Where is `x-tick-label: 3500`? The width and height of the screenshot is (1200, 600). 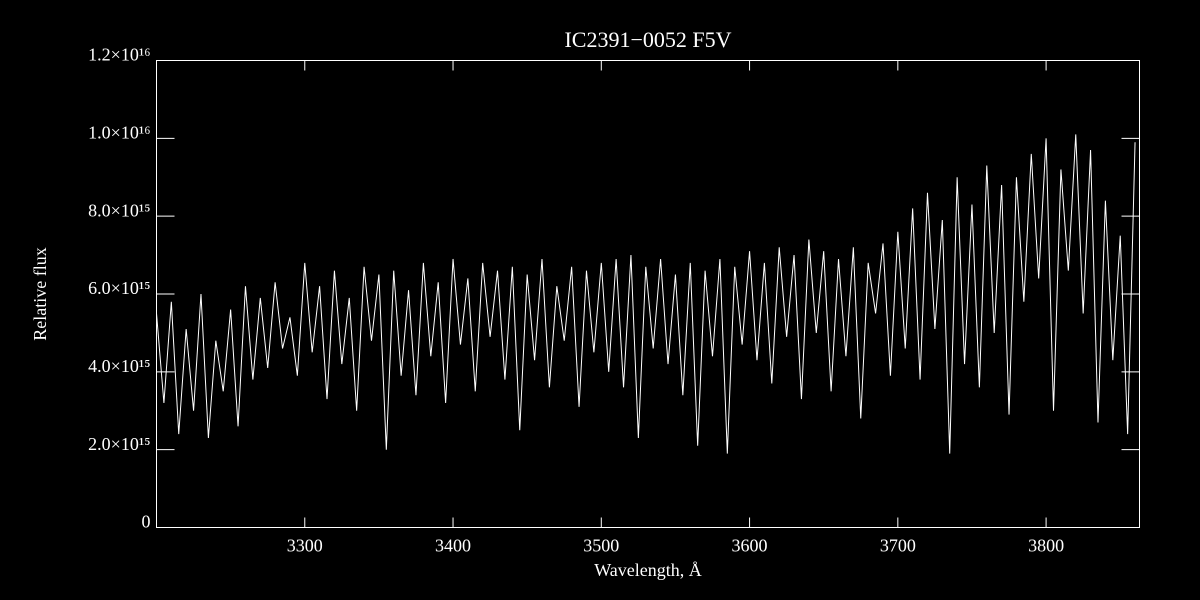 x-tick-label: 3500 is located at coordinates (601, 546).